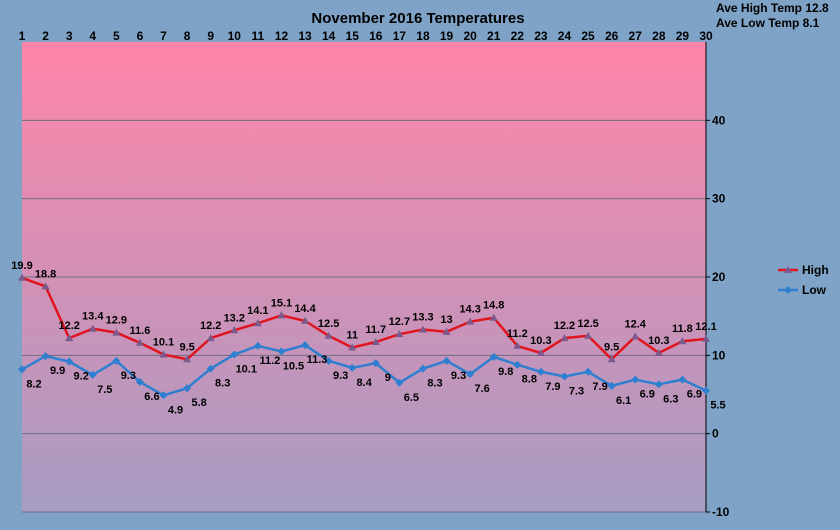  What do you see at coordinates (305, 36) in the screenshot?
I see `x-tick-label: 13` at bounding box center [305, 36].